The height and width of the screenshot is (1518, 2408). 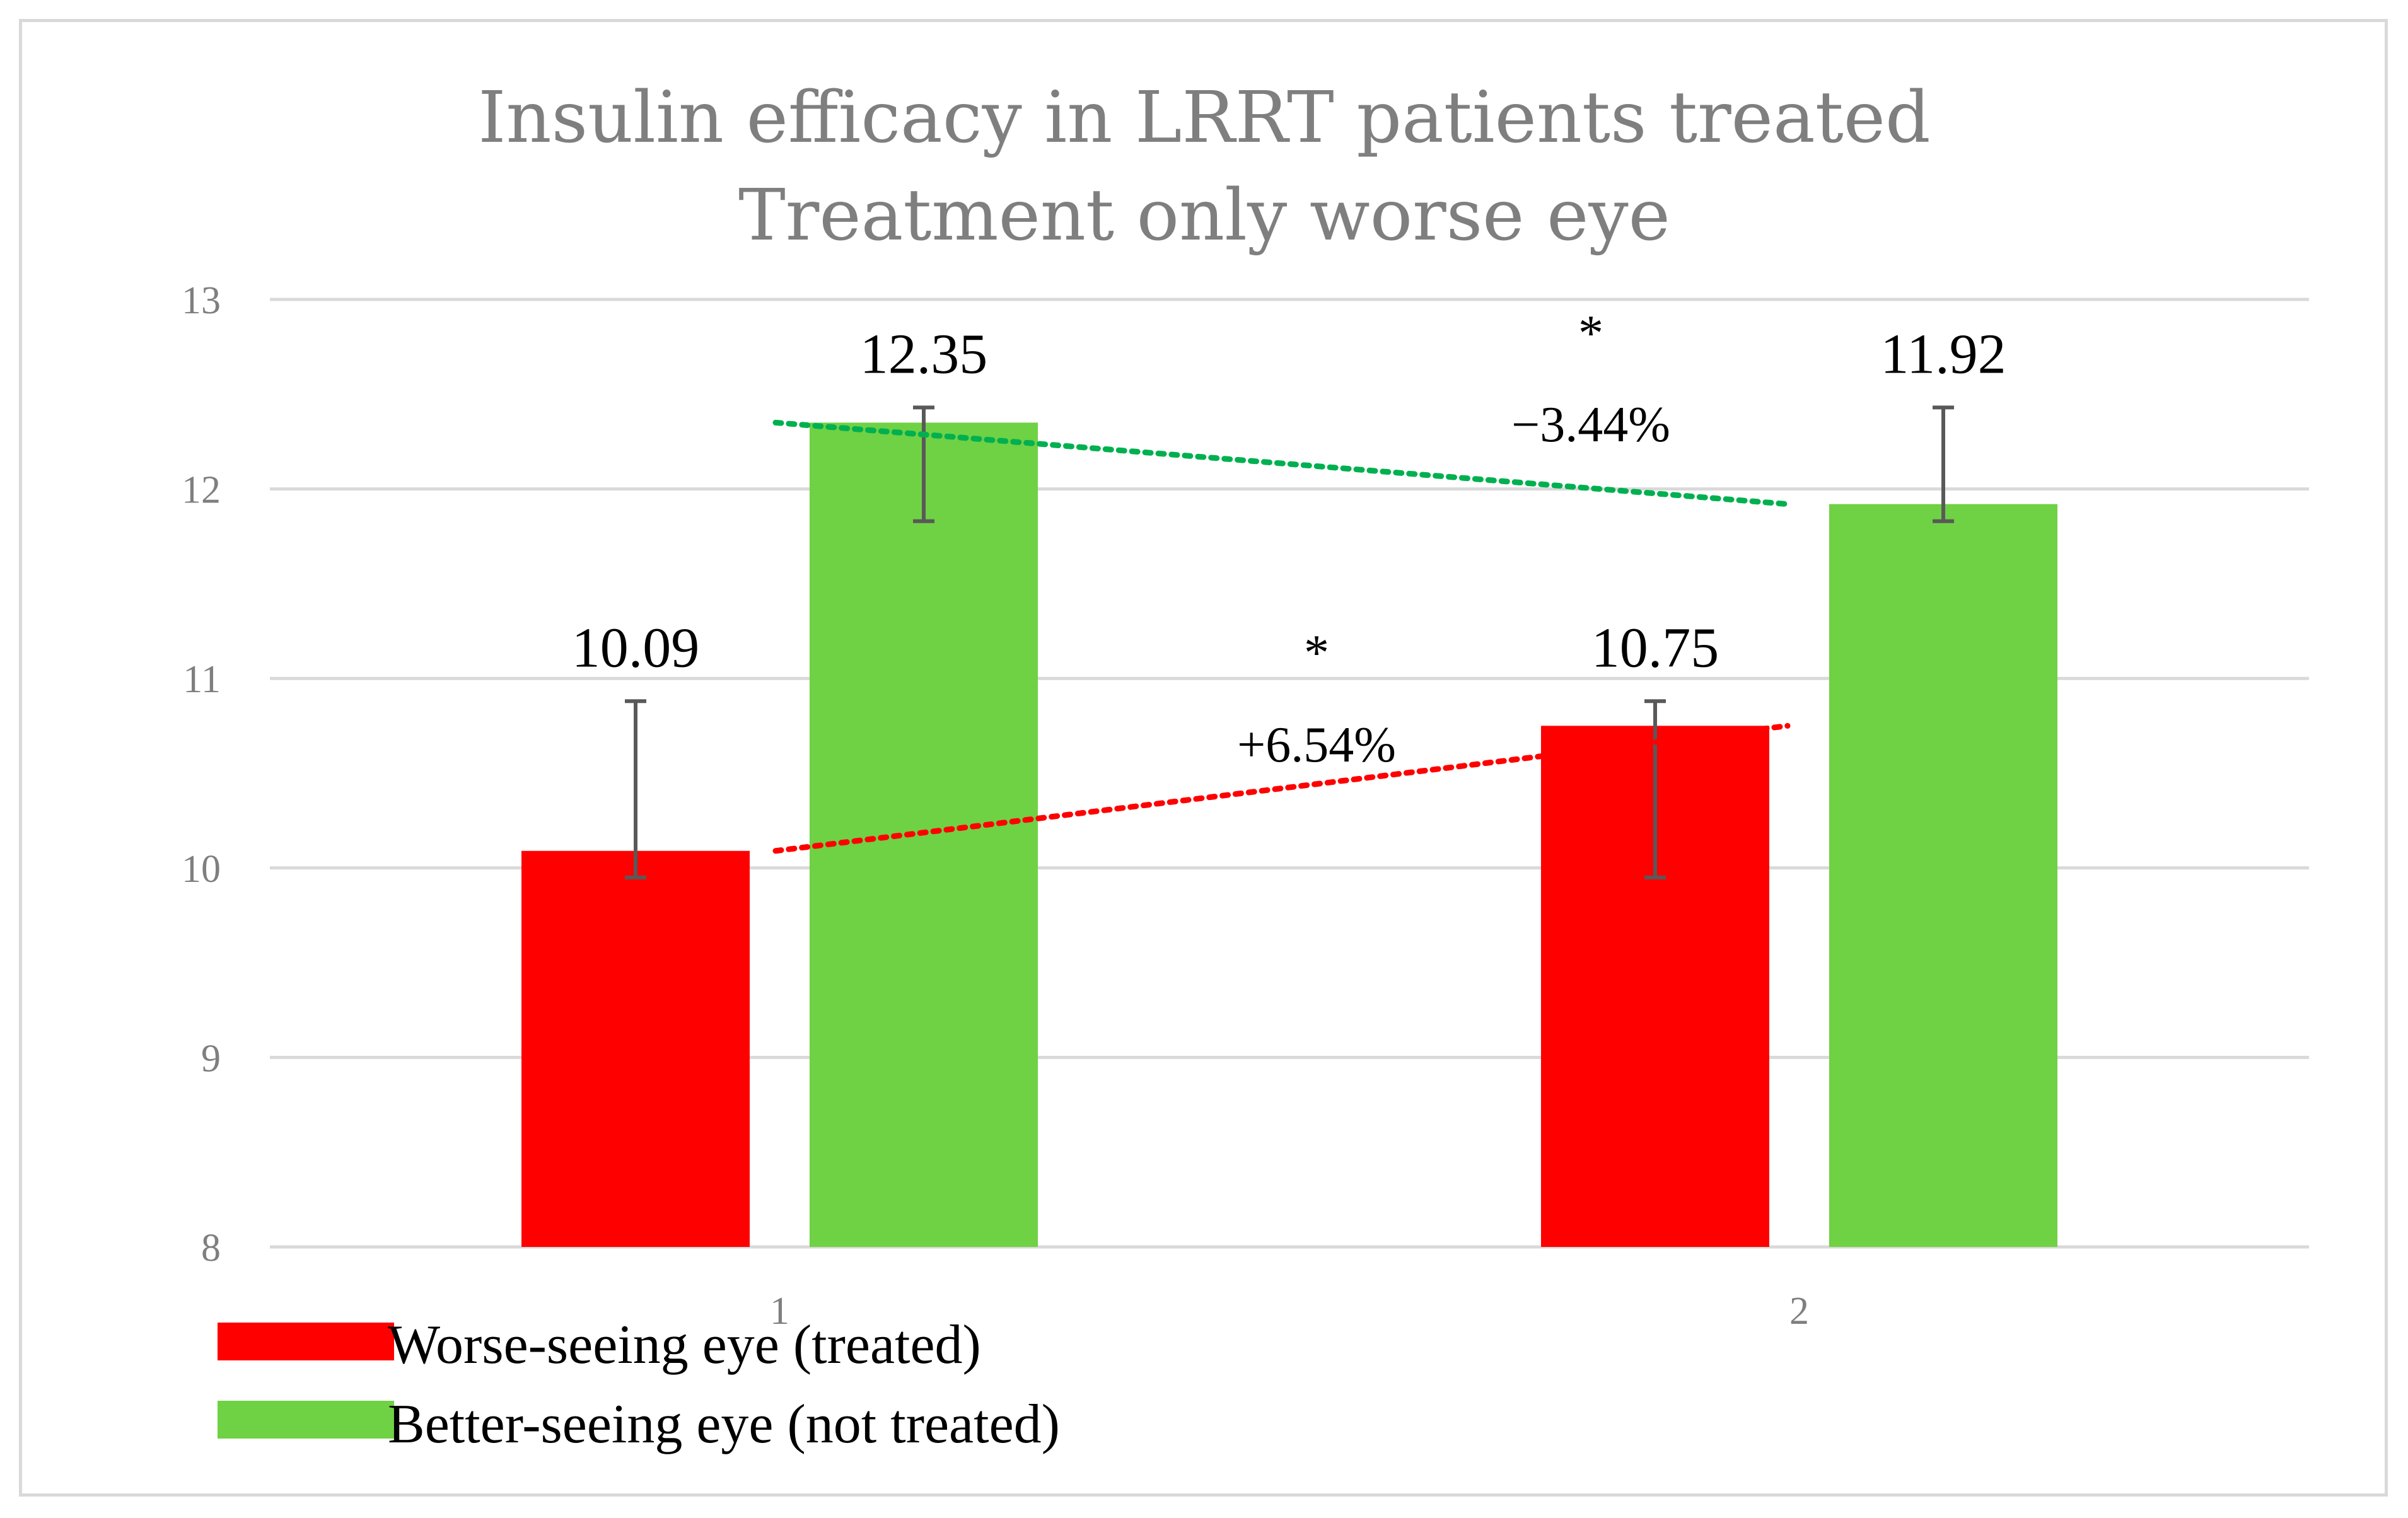 I want to click on data-label: 10.09, so click(x=636, y=648).